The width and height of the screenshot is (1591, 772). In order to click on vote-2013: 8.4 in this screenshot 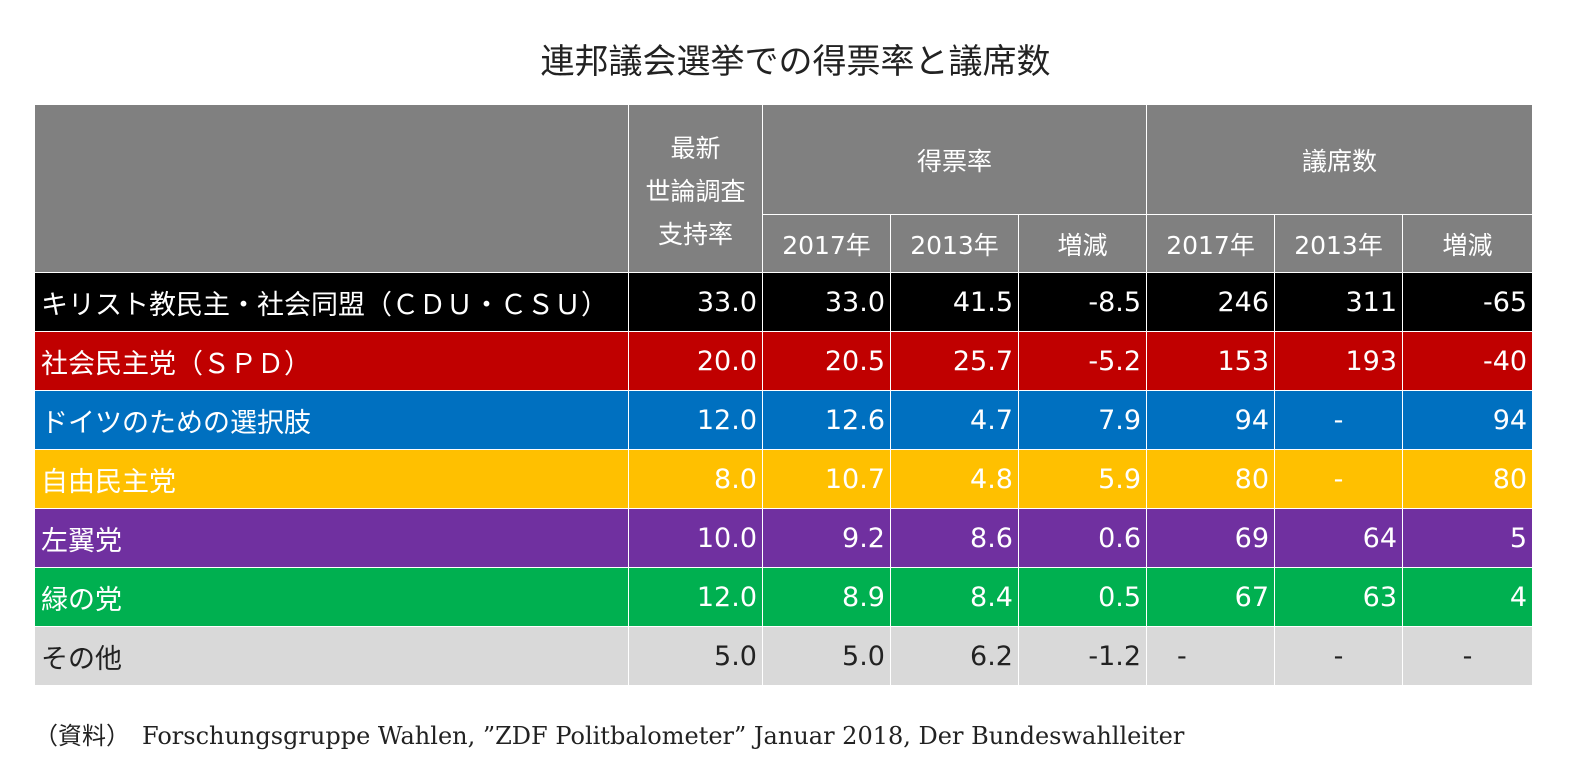, I will do `click(954, 597)`.